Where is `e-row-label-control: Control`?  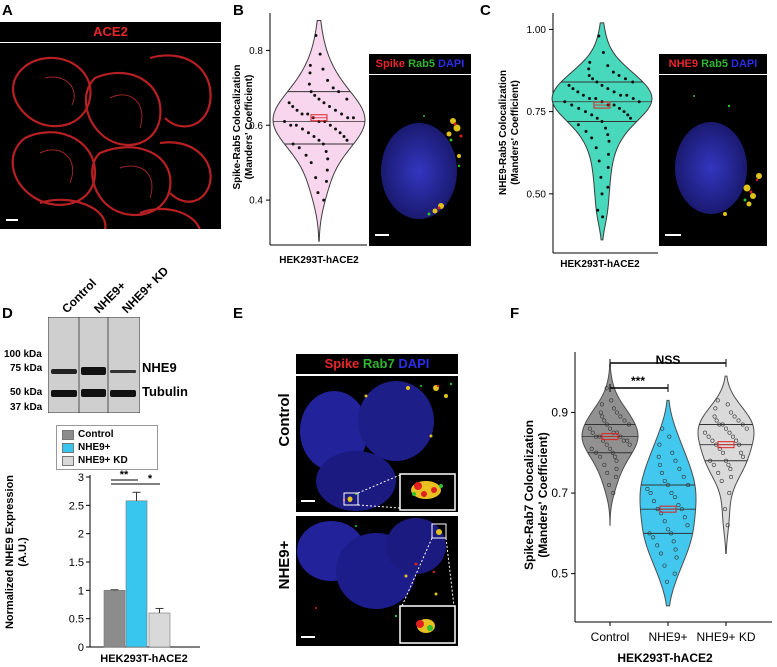 e-row-label-control: Control is located at coordinates (284, 420).